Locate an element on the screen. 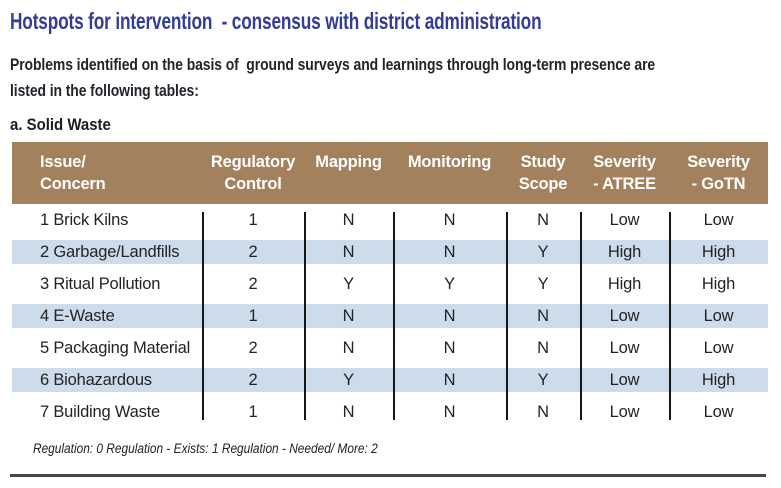 This screenshot has height=488, width=781. table-row: 5 Packaging Material 2 N N N Low Low is located at coordinates (390, 348).